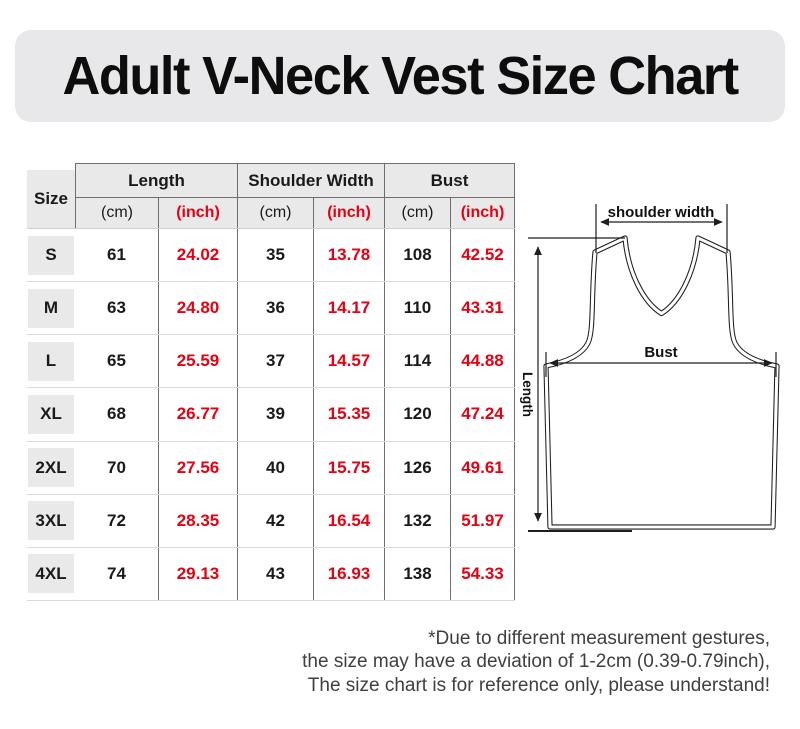  Describe the element at coordinates (116, 255) in the screenshot. I see `value-cm-cell: 61` at that location.